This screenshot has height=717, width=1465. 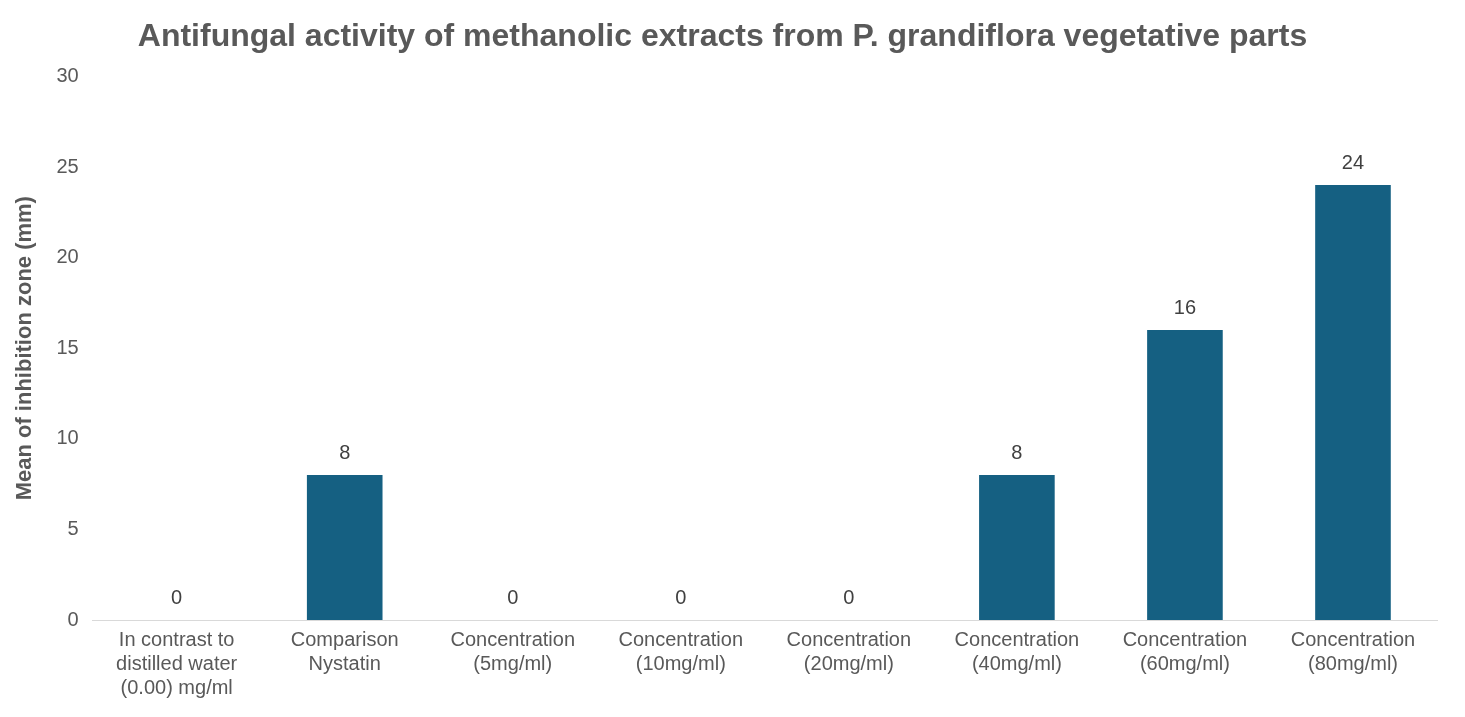 I want to click on x-tick-label: In contrast to distilled water (0.00) mg/ml, so click(x=177, y=662).